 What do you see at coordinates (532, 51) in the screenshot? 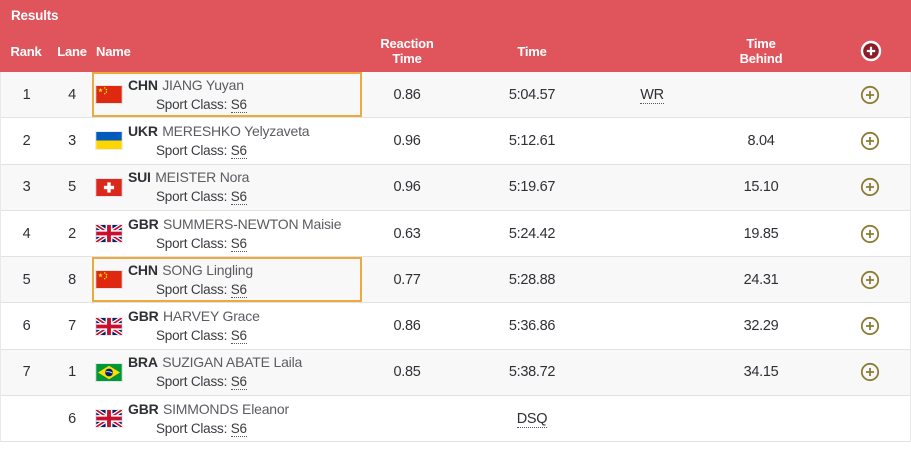
I see `col-header-time: Time` at bounding box center [532, 51].